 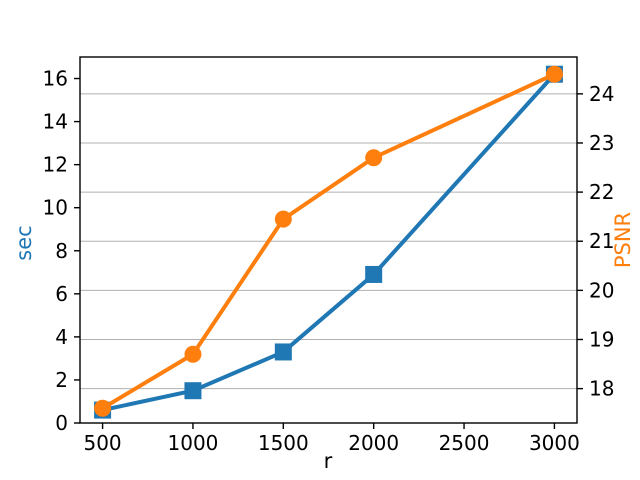 I want to click on right-y-tick-label: 18, so click(x=601, y=389).